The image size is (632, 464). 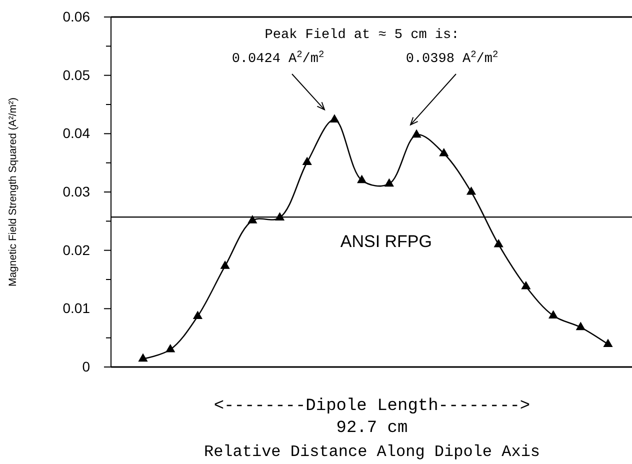 I want to click on annotation: 0.0424 A$^{2}$/m$^{2}$, so click(x=278, y=57).